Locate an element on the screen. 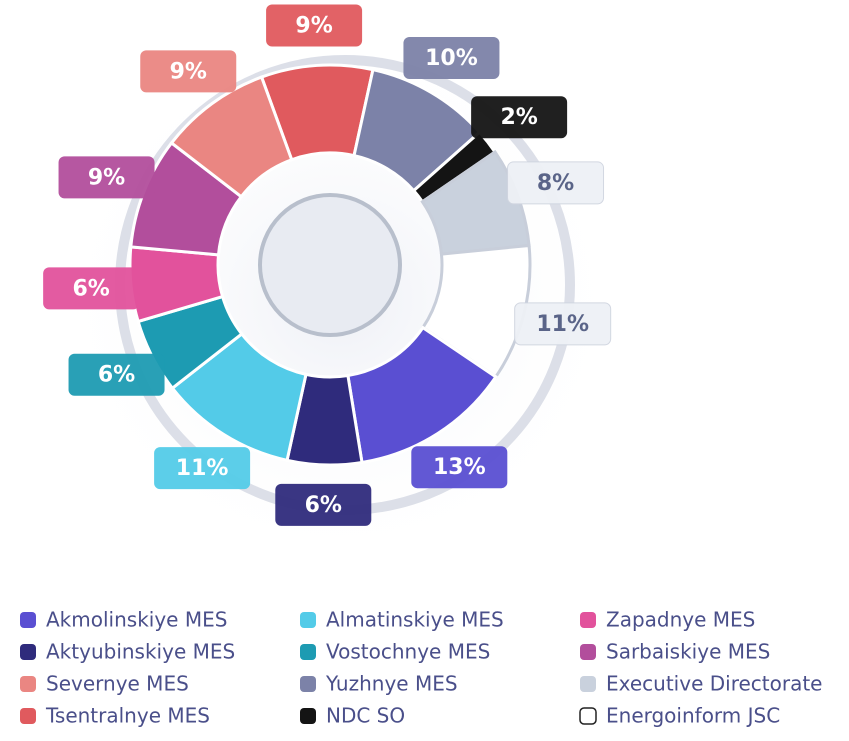  legend-label: Energoinform JSC is located at coordinates (693, 716).